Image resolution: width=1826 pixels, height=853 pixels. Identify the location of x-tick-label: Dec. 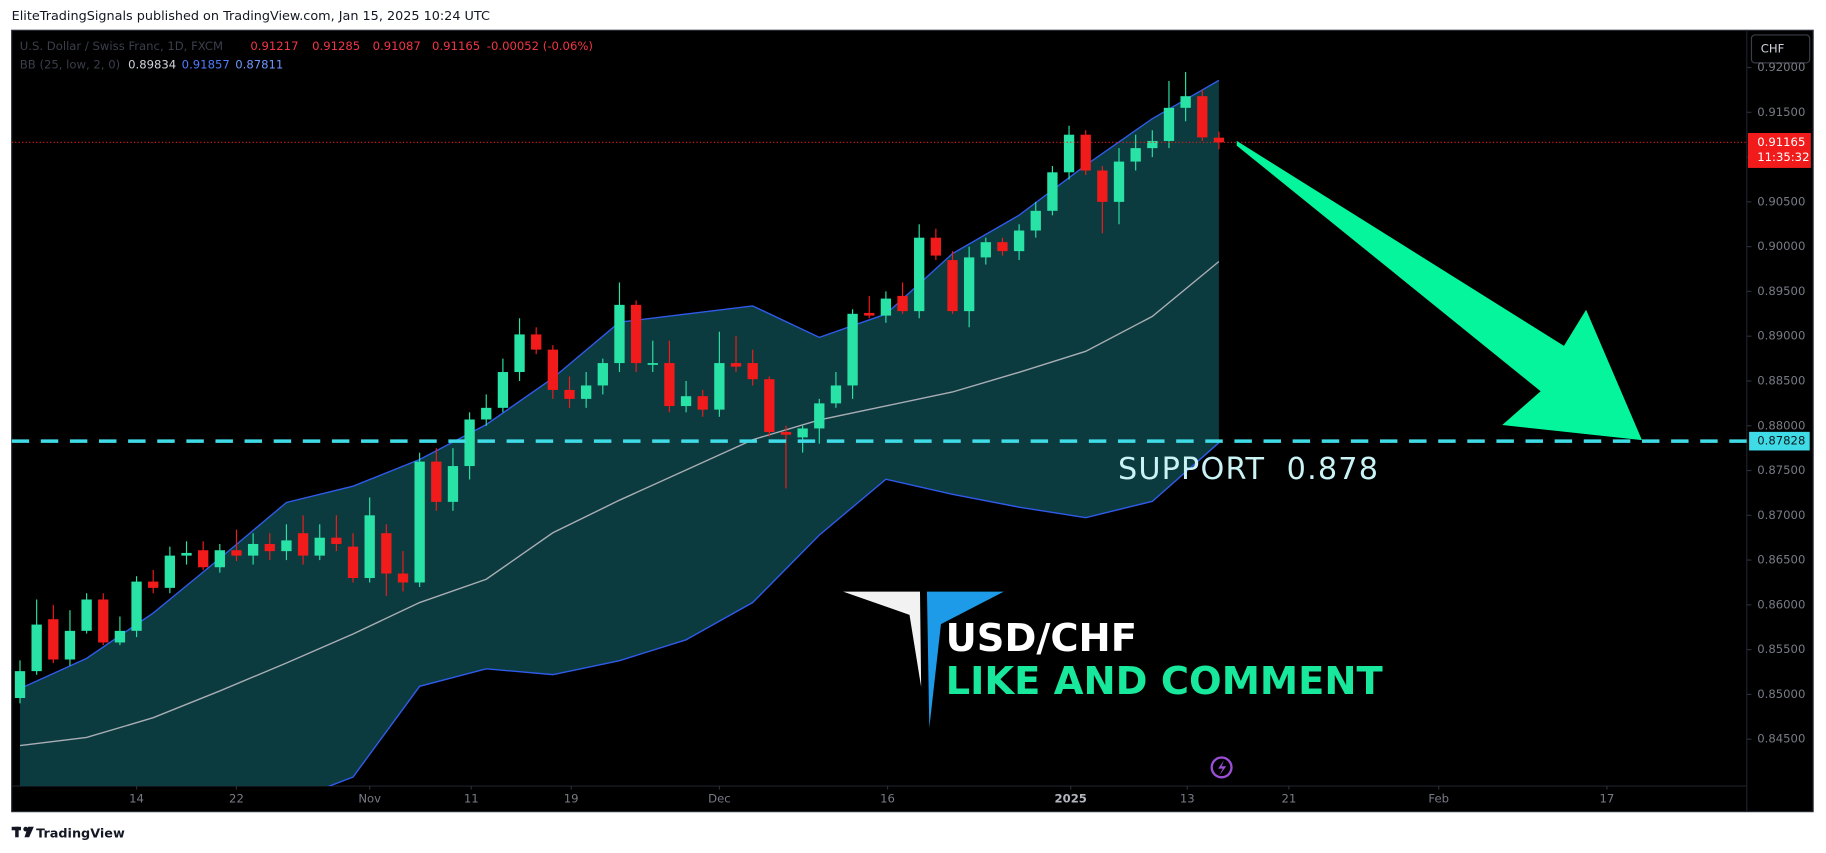
(719, 798).